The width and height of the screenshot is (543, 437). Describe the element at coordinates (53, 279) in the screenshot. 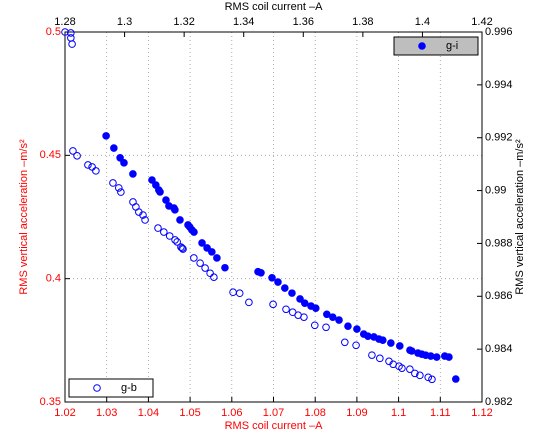

I see `y-tick-label: 0.4` at that location.